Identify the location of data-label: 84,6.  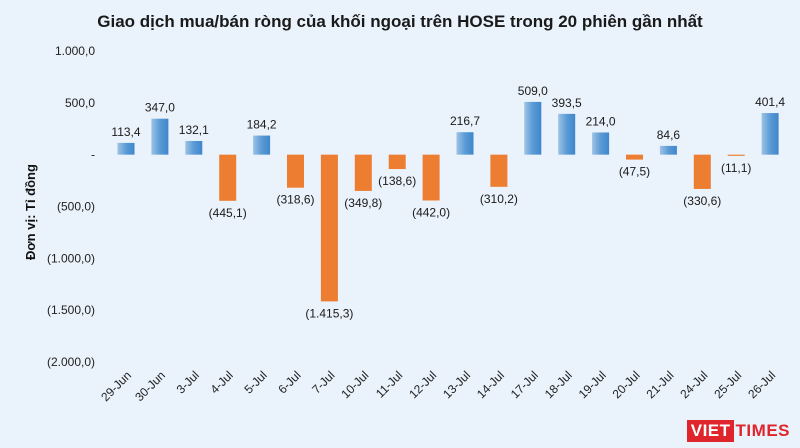
(669, 135).